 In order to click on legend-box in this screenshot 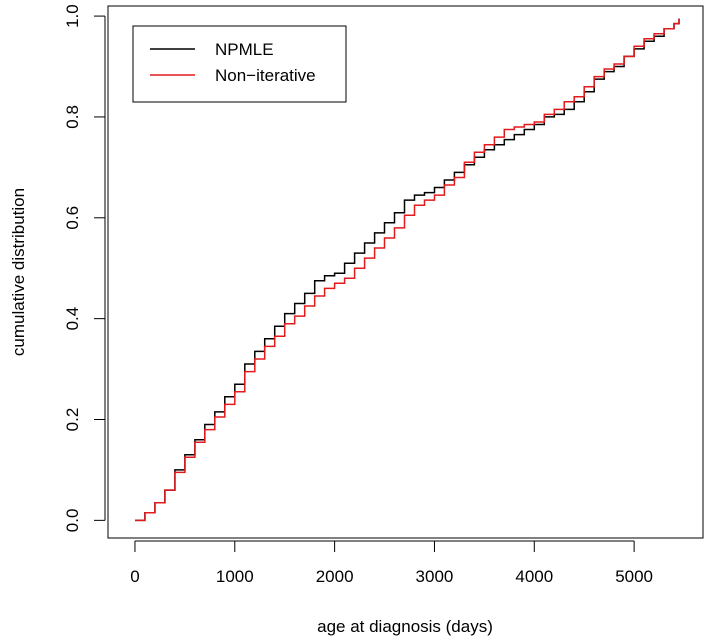, I will do `click(239, 64)`.